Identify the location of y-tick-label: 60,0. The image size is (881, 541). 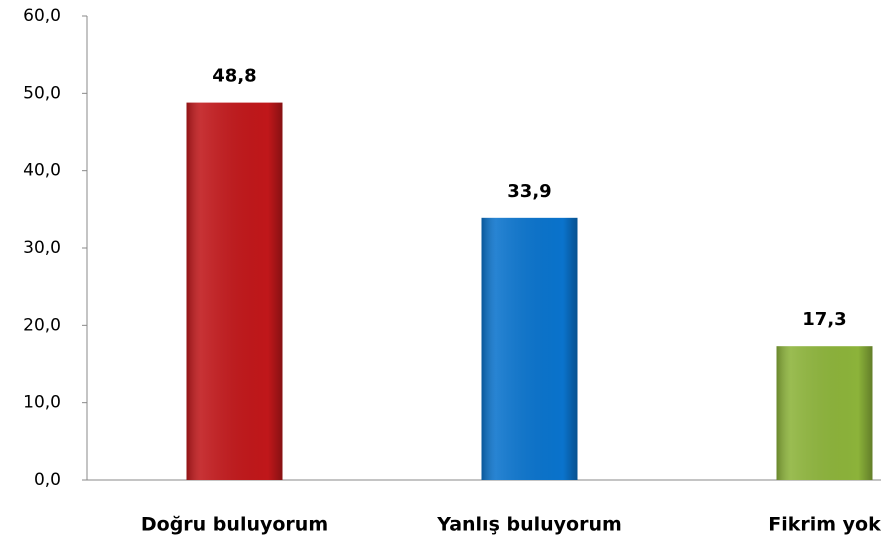
(42, 16).